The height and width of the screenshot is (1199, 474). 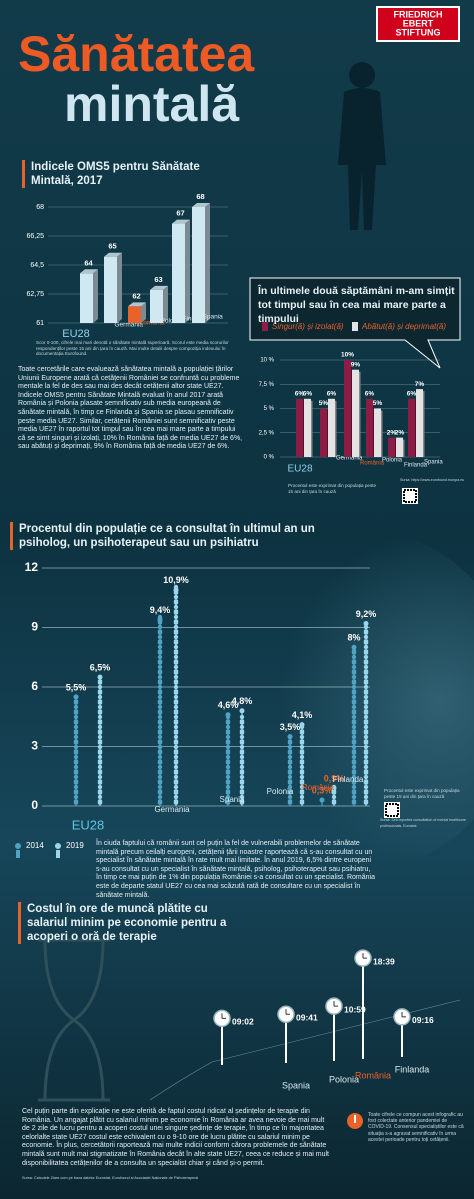 I want to click on legend-icon, so click(x=58, y=846).